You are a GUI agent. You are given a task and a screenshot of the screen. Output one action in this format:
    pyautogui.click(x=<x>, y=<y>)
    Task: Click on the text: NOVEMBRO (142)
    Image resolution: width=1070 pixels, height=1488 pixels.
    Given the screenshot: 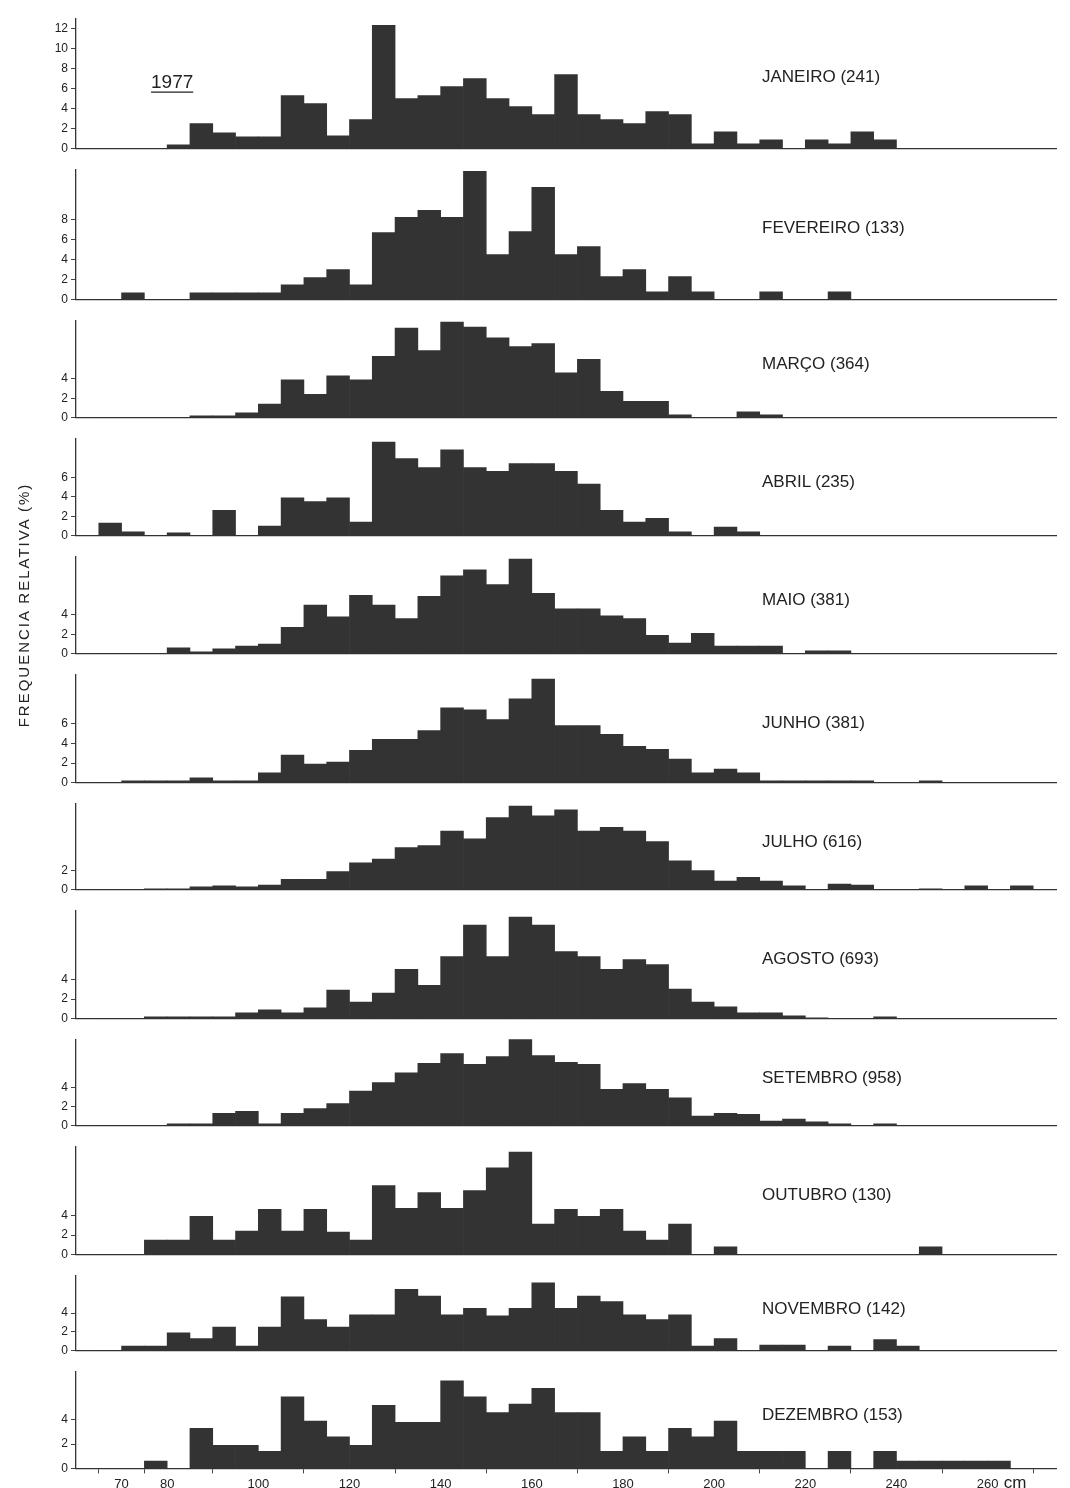 What is the action you would take?
    pyautogui.click(x=834, y=1308)
    